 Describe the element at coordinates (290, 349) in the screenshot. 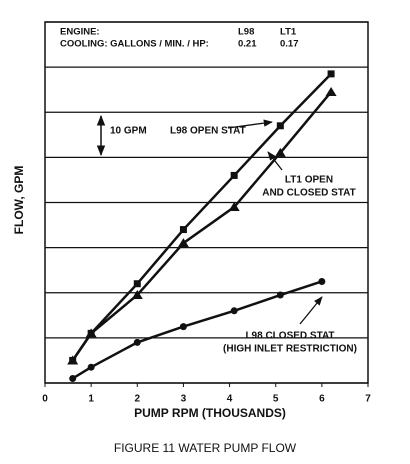

I see `annotation: (HIGH INLET RESTRICTION)` at that location.